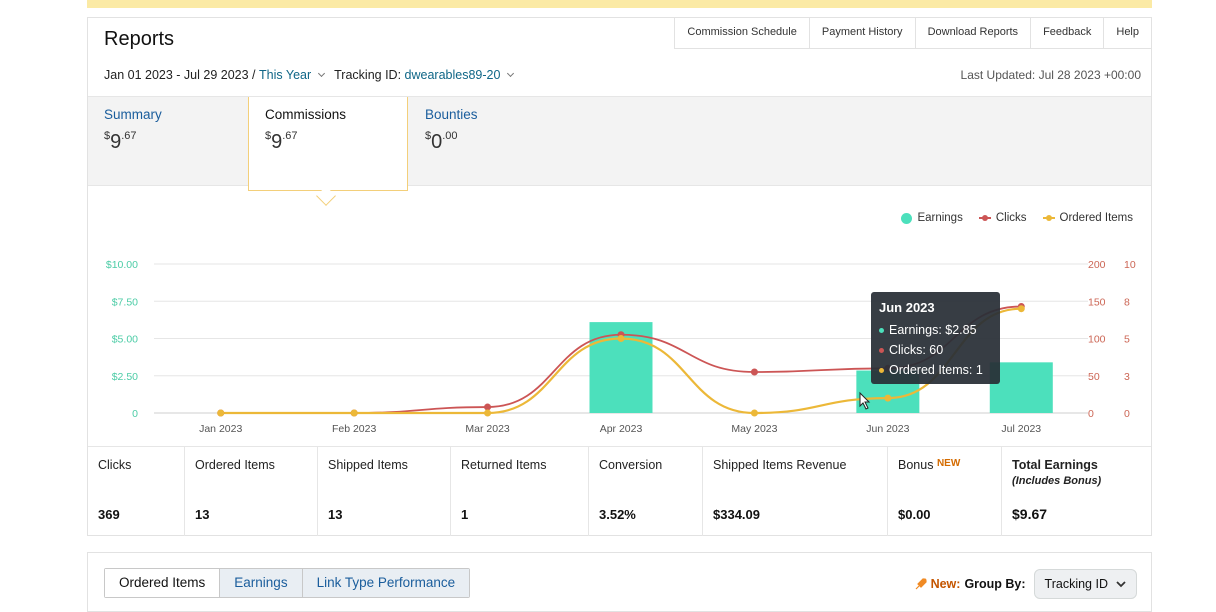  I want to click on earnings-swatch-icon, so click(907, 218).